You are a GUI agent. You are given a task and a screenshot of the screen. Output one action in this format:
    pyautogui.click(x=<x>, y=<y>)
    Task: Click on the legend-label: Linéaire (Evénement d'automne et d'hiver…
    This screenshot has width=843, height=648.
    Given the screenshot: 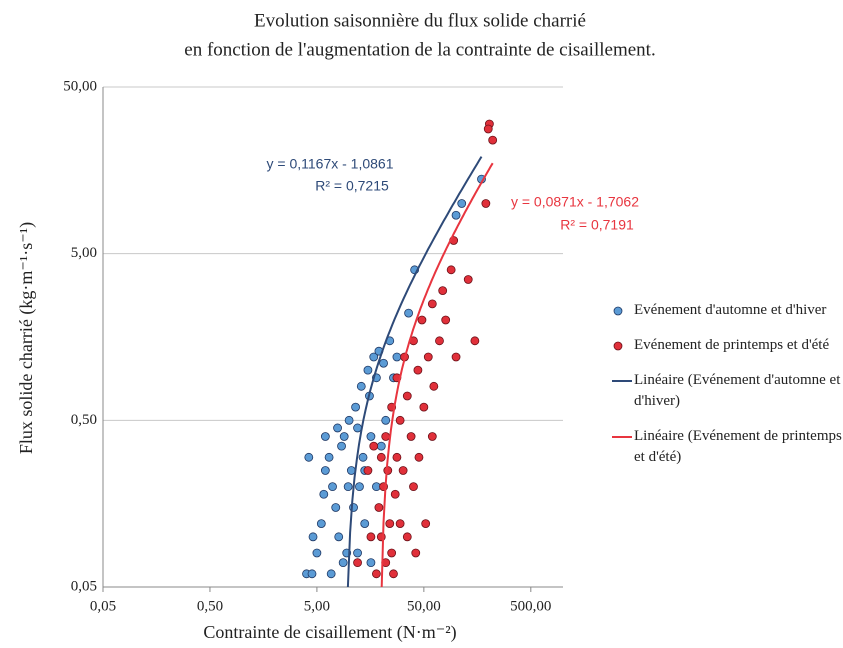 What is the action you would take?
    pyautogui.click(x=737, y=390)
    